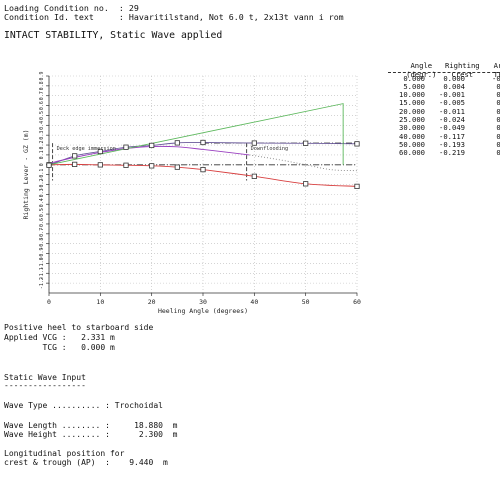 Image resolution: width=500 pixels, height=478 pixels. I want to click on long-pos-line: crest & trough (AP) : 9.440 m, so click(86, 463).